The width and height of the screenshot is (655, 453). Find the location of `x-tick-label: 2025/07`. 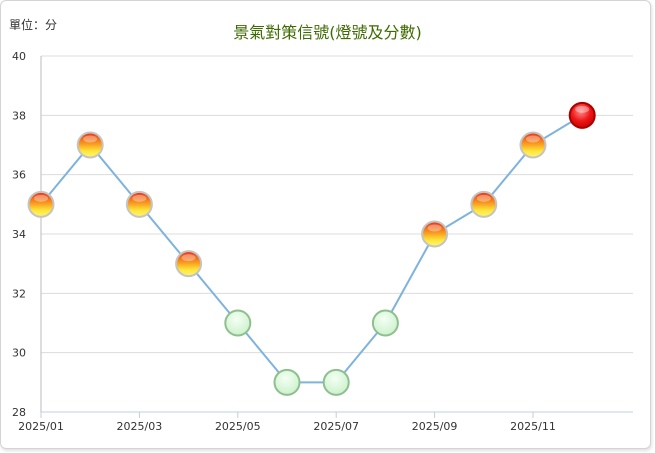

x-tick-label: 2025/07 is located at coordinates (336, 426).